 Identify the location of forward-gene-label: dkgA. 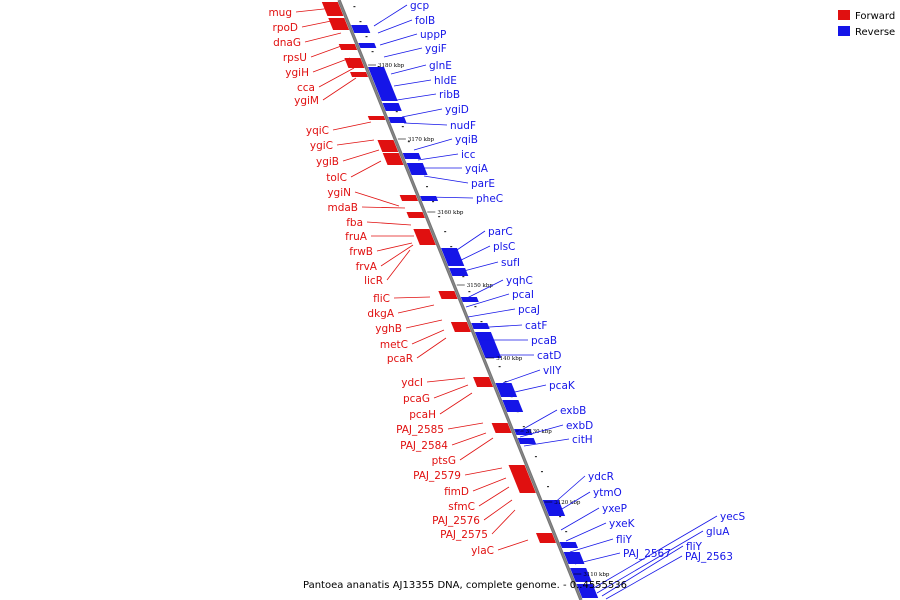
(380, 314).